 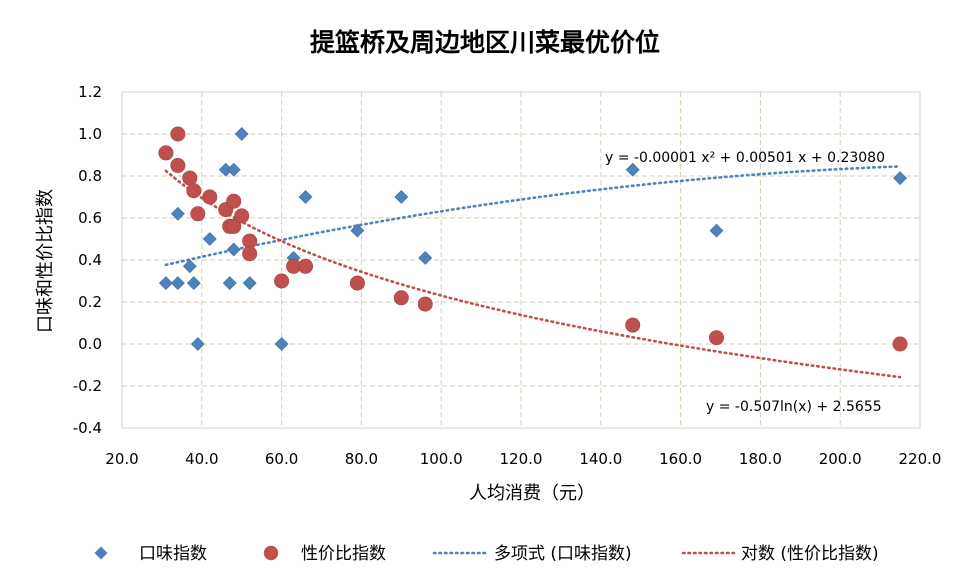 What do you see at coordinates (810, 554) in the screenshot?
I see `legend-logarithmic-label: 对数 (性价比指数)` at bounding box center [810, 554].